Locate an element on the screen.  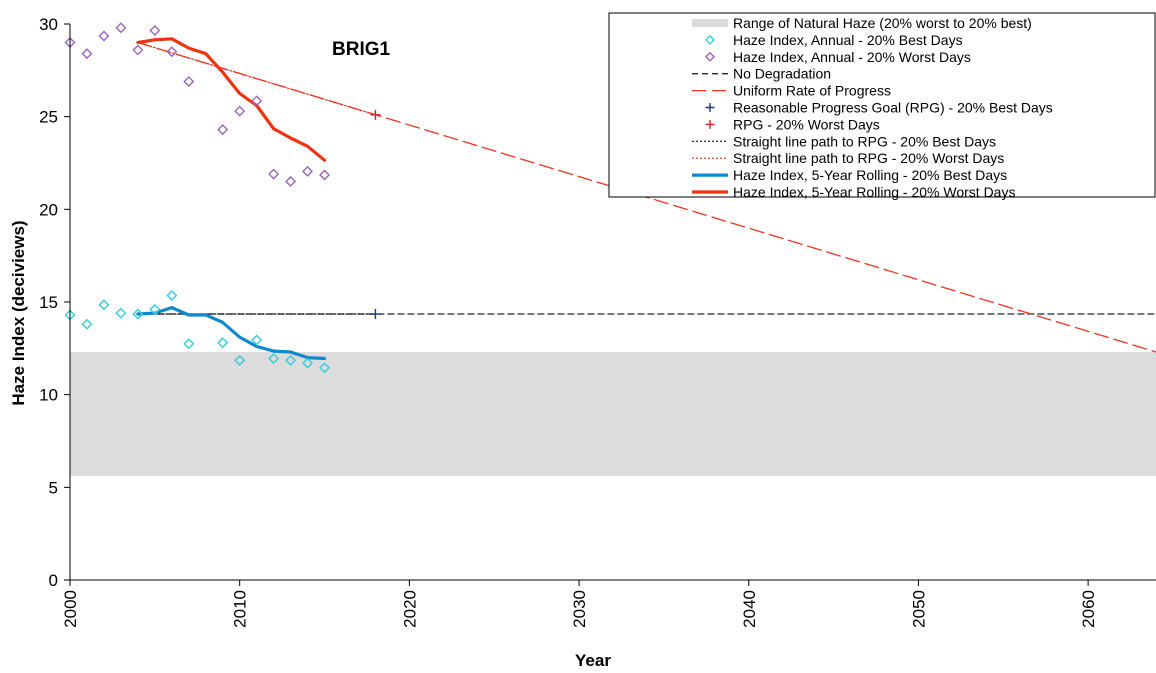
x-tick-label: 2060 is located at coordinates (1088, 609).